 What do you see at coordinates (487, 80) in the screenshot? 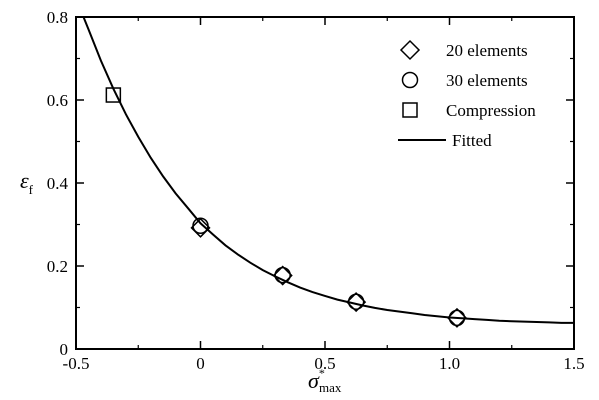
I see `legend-label: 30 elements` at bounding box center [487, 80].